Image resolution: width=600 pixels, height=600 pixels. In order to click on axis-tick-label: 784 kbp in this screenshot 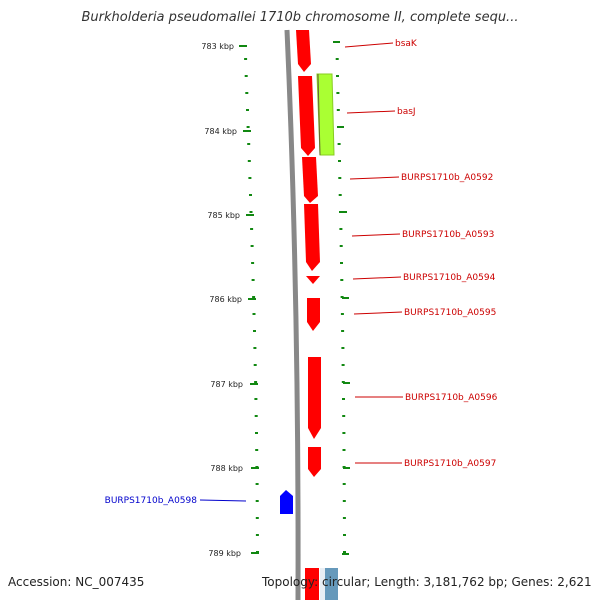, I will do `click(220, 131)`.